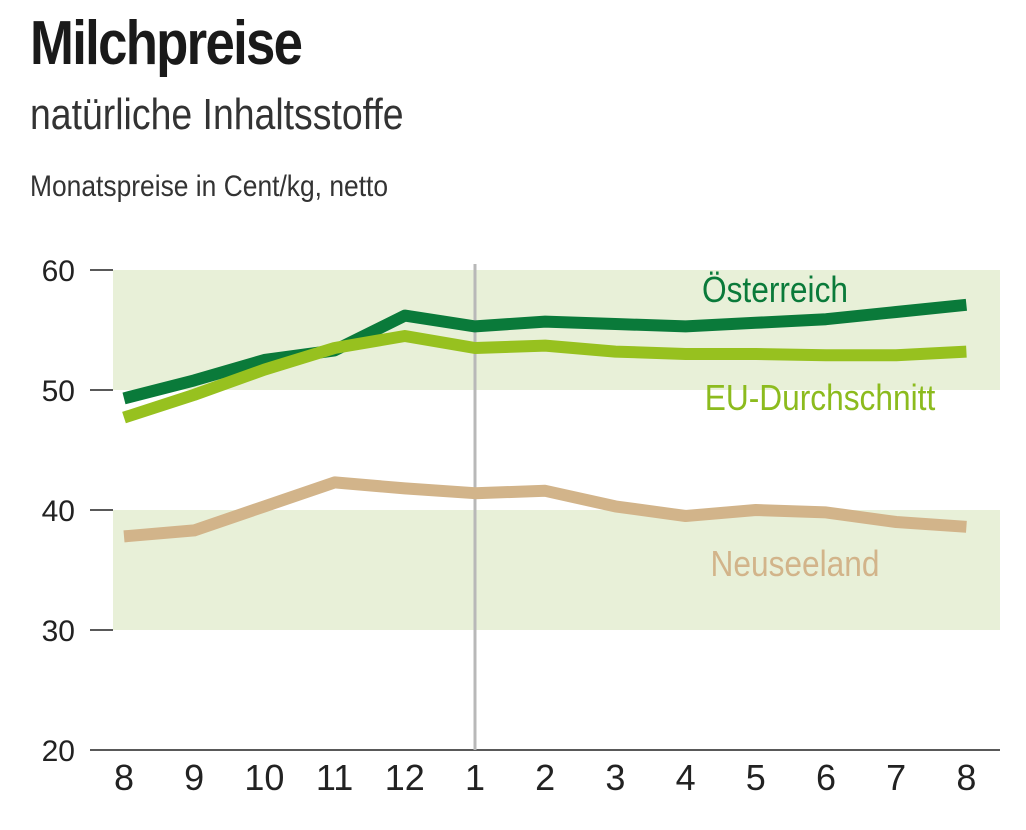  I want to click on chart-subtitle: natürliche Inhaltsstoffe, so click(217, 114).